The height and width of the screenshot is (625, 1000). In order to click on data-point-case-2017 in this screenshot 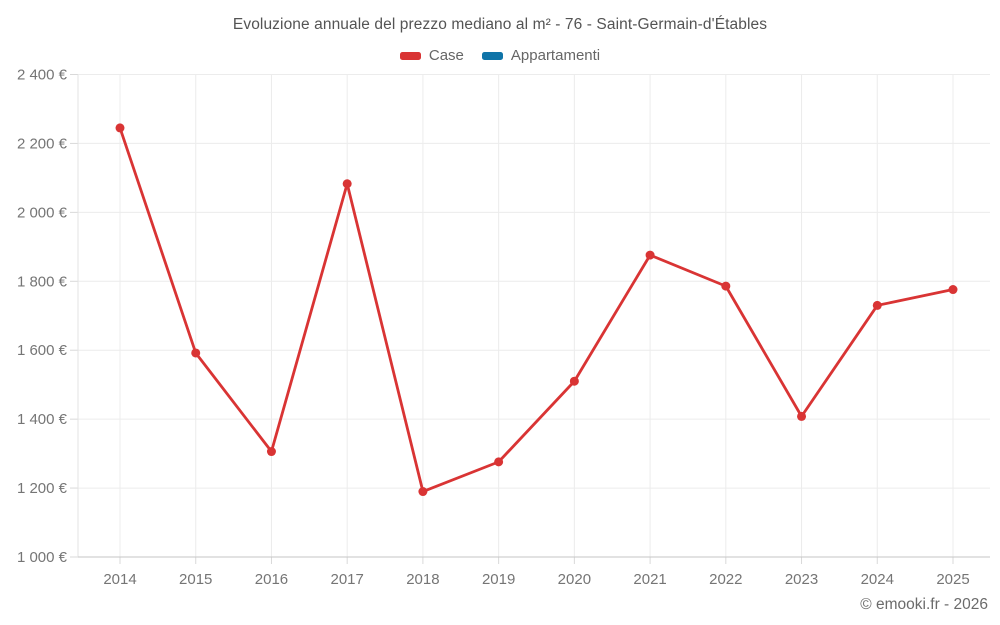, I will do `click(347, 184)`.